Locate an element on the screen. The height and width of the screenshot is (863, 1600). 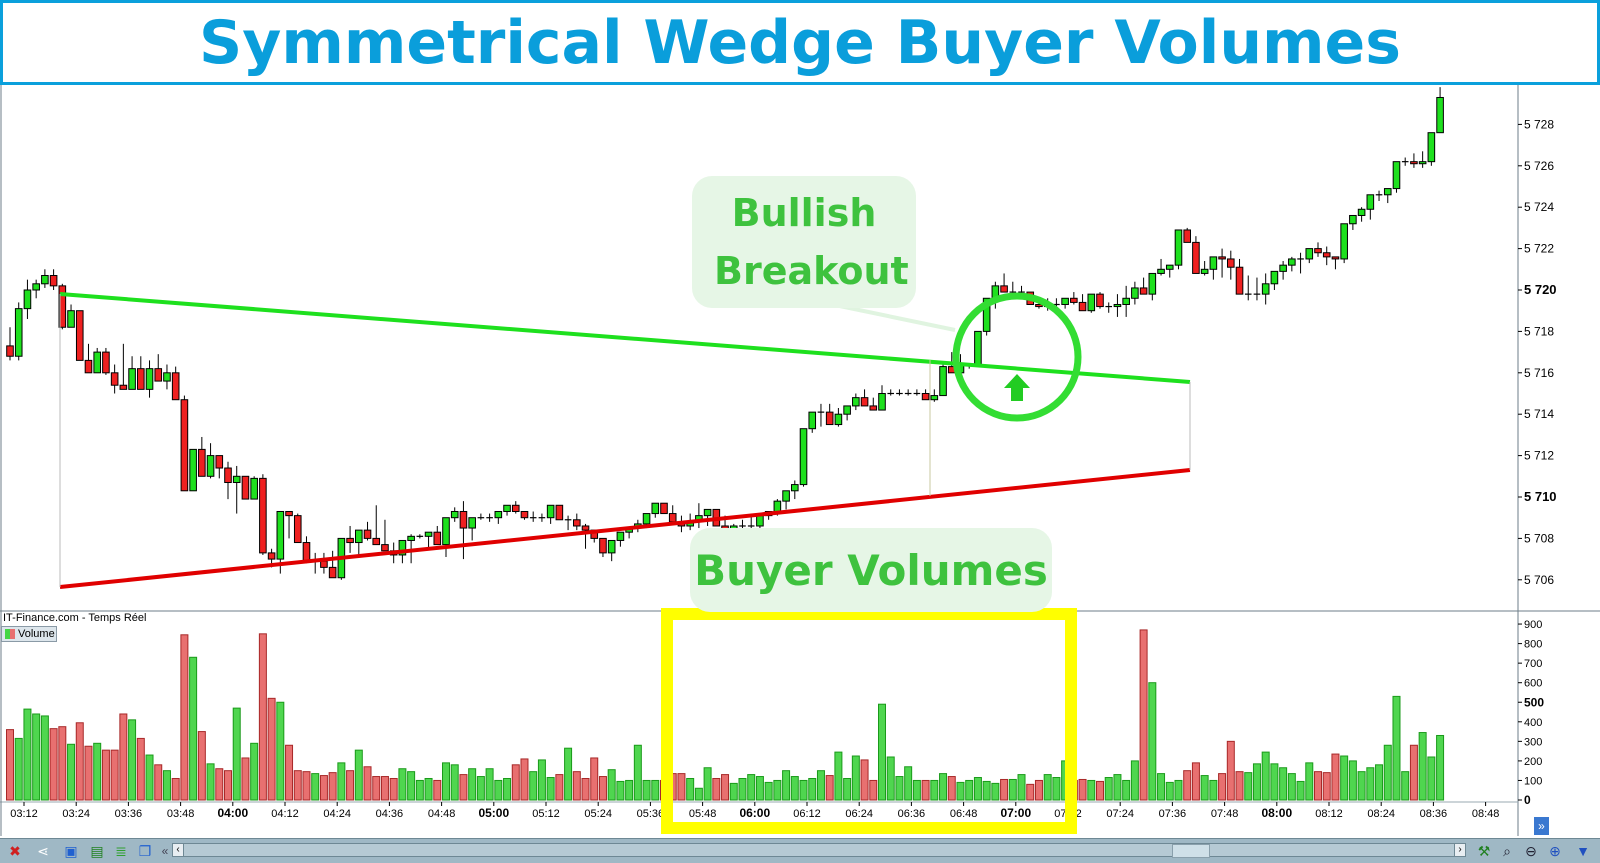
svg-text: 800 is located at coordinates (1533, 645).